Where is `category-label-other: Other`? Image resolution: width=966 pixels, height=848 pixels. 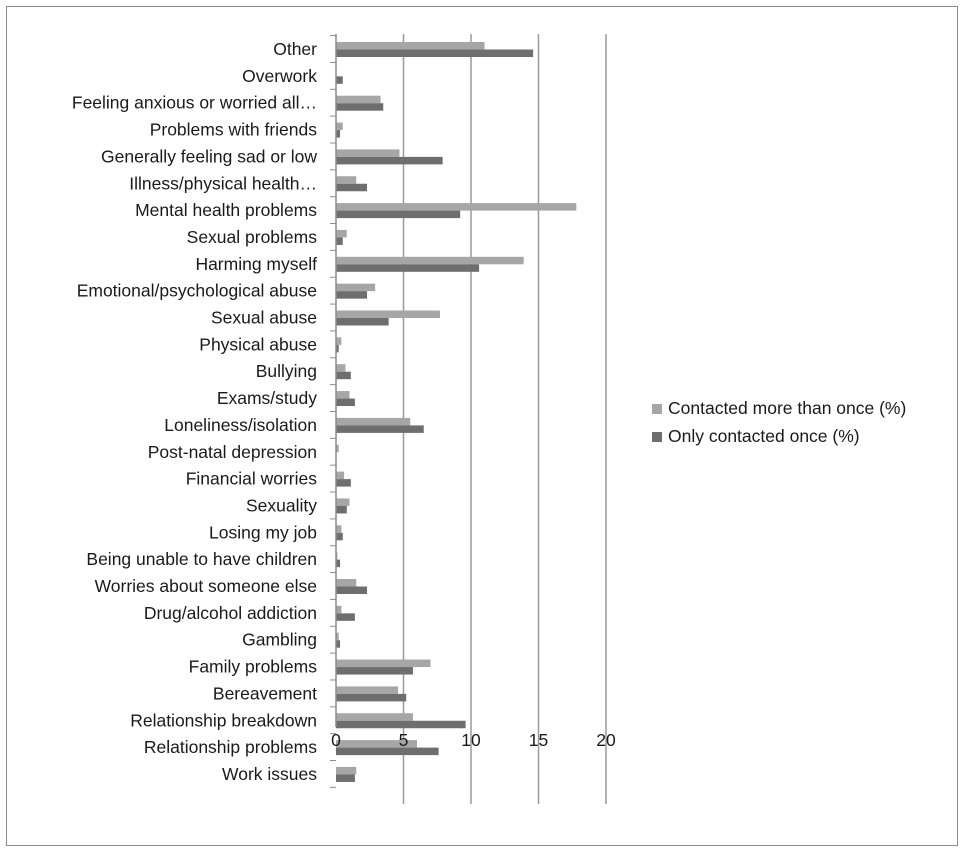
category-label-other: Other is located at coordinates (295, 49).